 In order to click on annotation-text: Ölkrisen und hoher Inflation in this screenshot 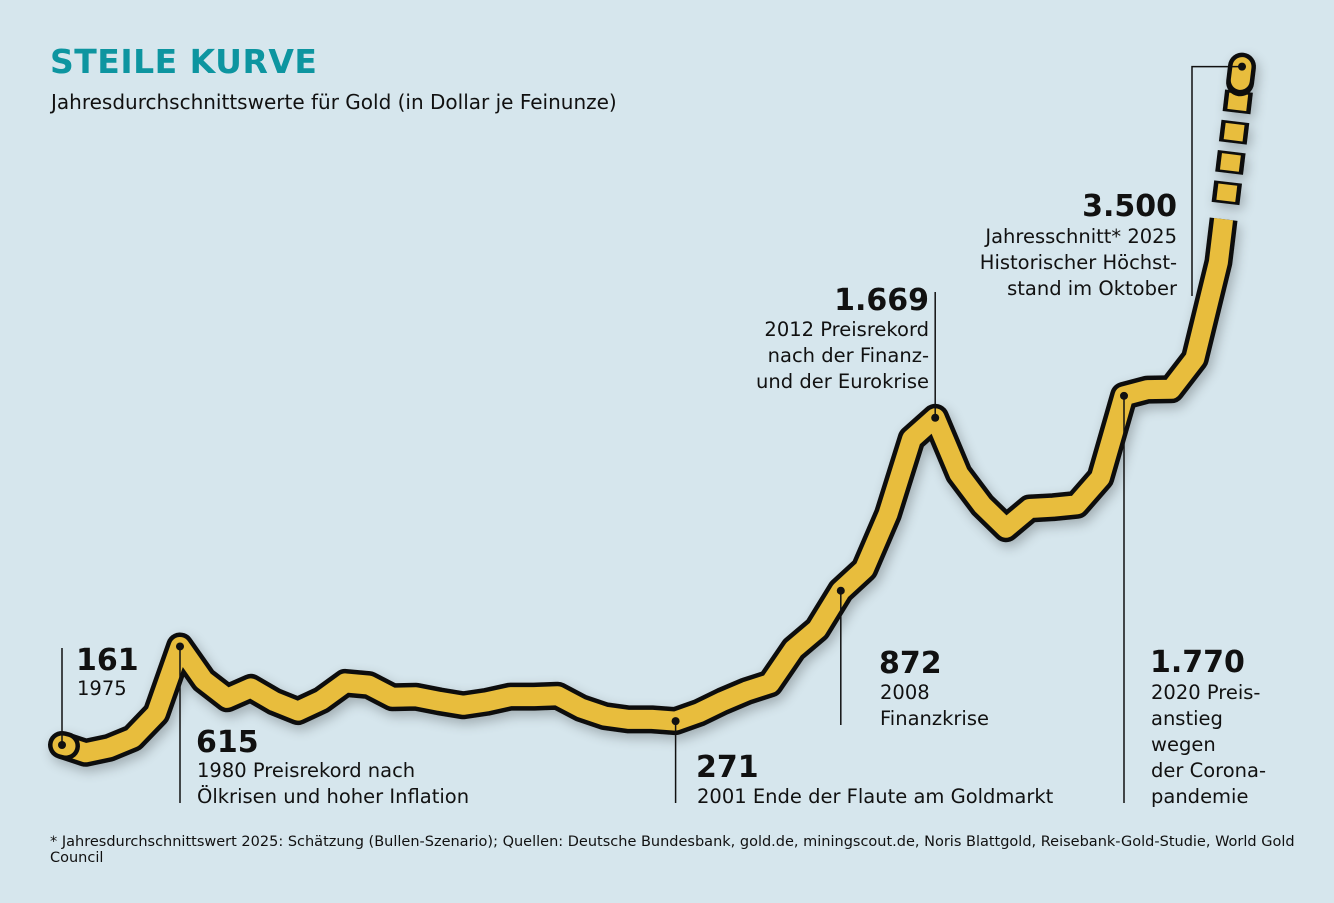, I will do `click(333, 796)`.